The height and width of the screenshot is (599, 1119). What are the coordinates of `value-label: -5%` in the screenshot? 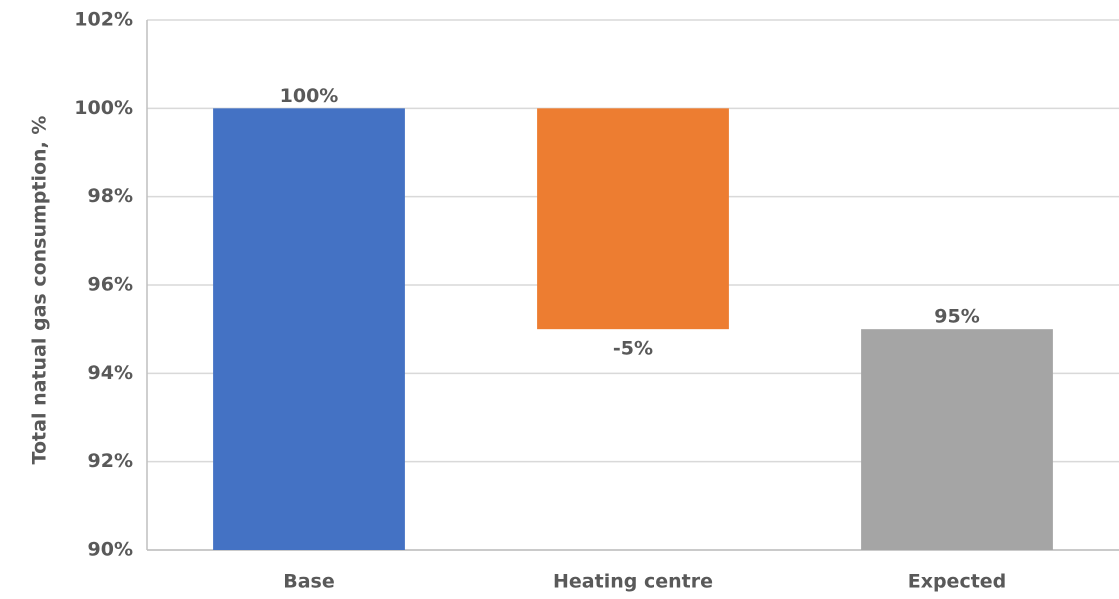 It's located at (633, 349).